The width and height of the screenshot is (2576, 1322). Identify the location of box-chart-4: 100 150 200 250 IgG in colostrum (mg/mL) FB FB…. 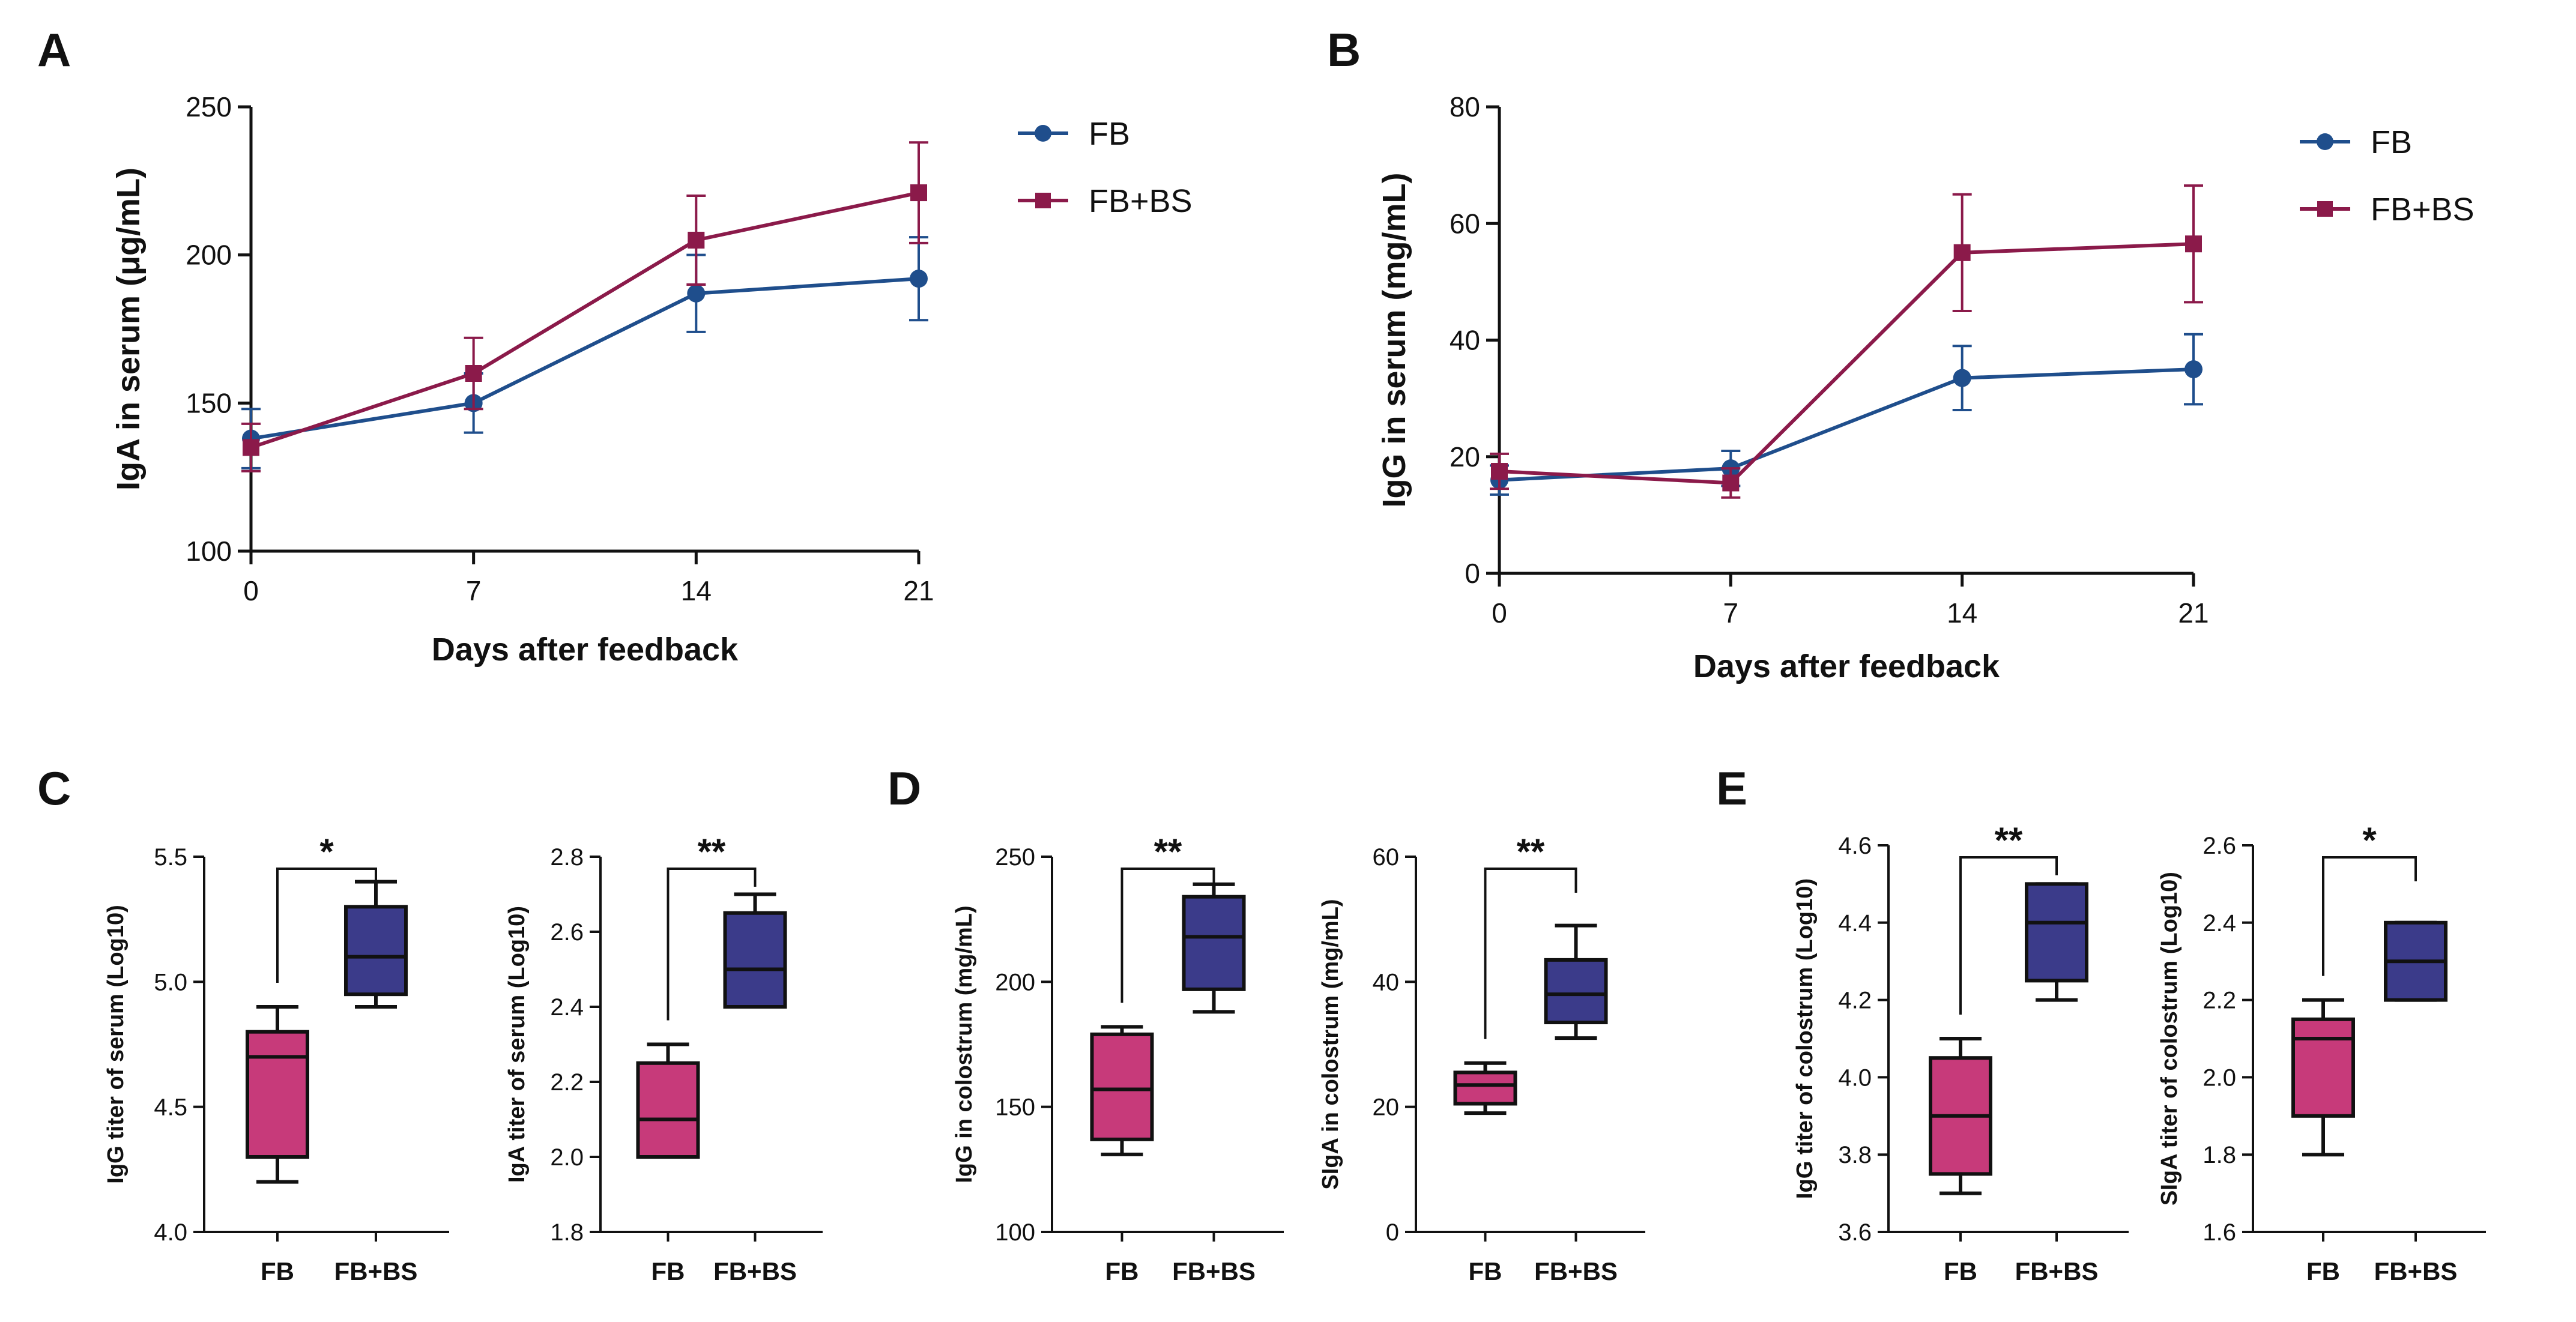
(1118, 1058).